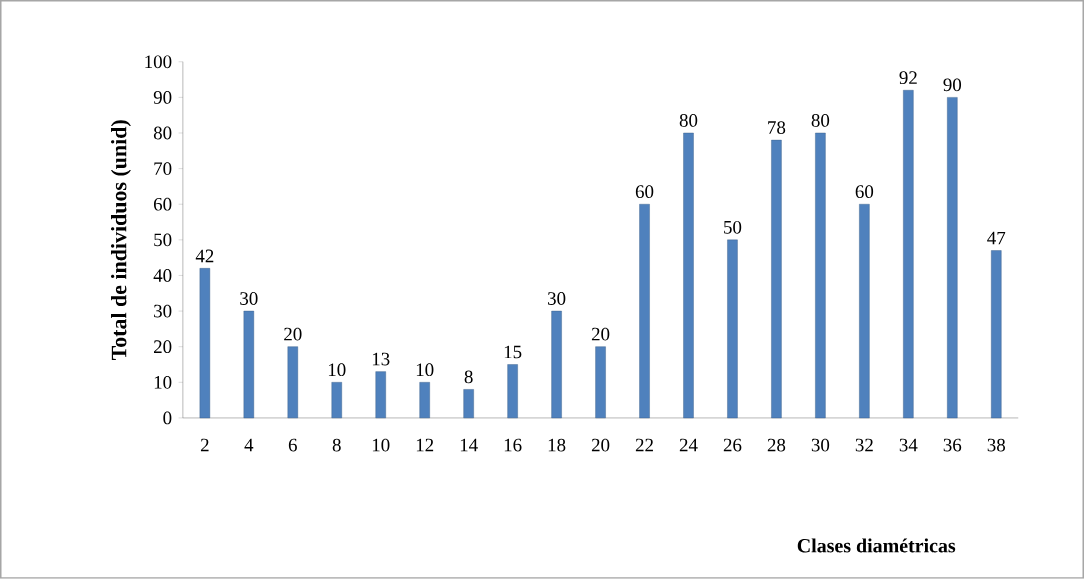  What do you see at coordinates (158, 62) in the screenshot?
I see `y-tick-label: 100` at bounding box center [158, 62].